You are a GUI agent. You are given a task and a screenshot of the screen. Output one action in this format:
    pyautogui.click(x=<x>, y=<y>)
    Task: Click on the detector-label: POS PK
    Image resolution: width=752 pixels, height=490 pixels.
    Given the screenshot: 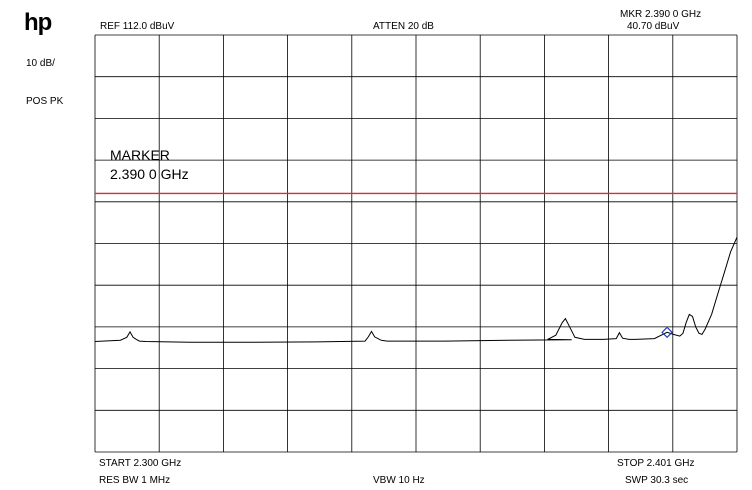 What is the action you would take?
    pyautogui.click(x=45, y=101)
    